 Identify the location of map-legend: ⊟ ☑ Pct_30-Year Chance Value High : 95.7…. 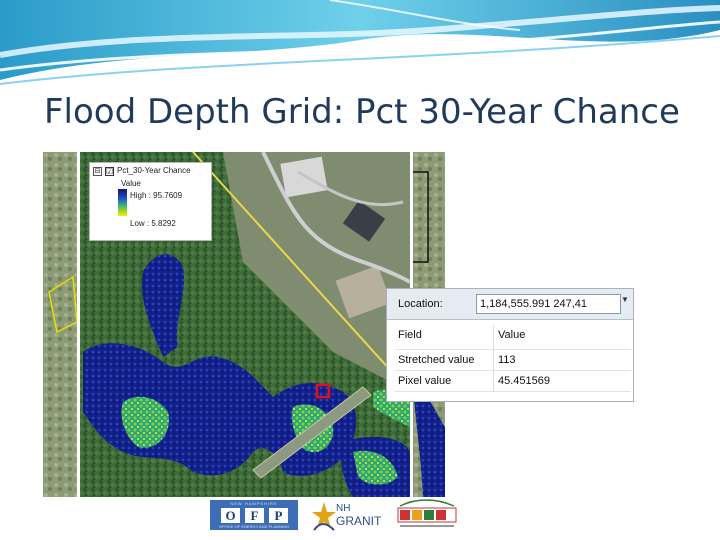
(150, 201).